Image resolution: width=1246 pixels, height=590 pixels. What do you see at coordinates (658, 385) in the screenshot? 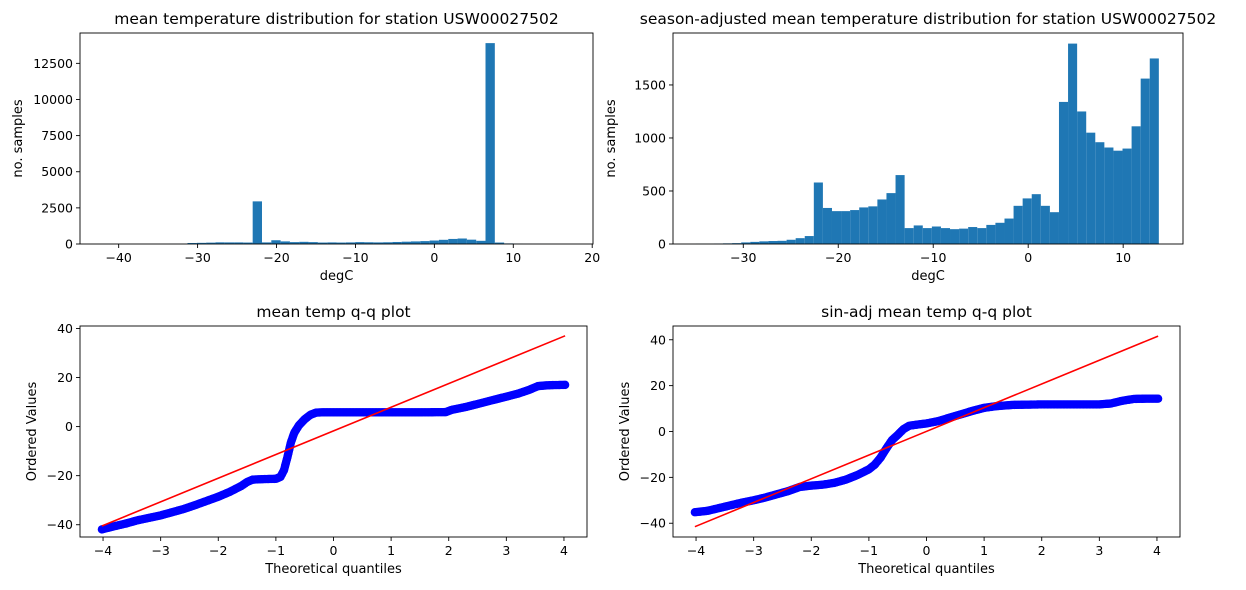
I see `y-tick-label: 20` at bounding box center [658, 385].